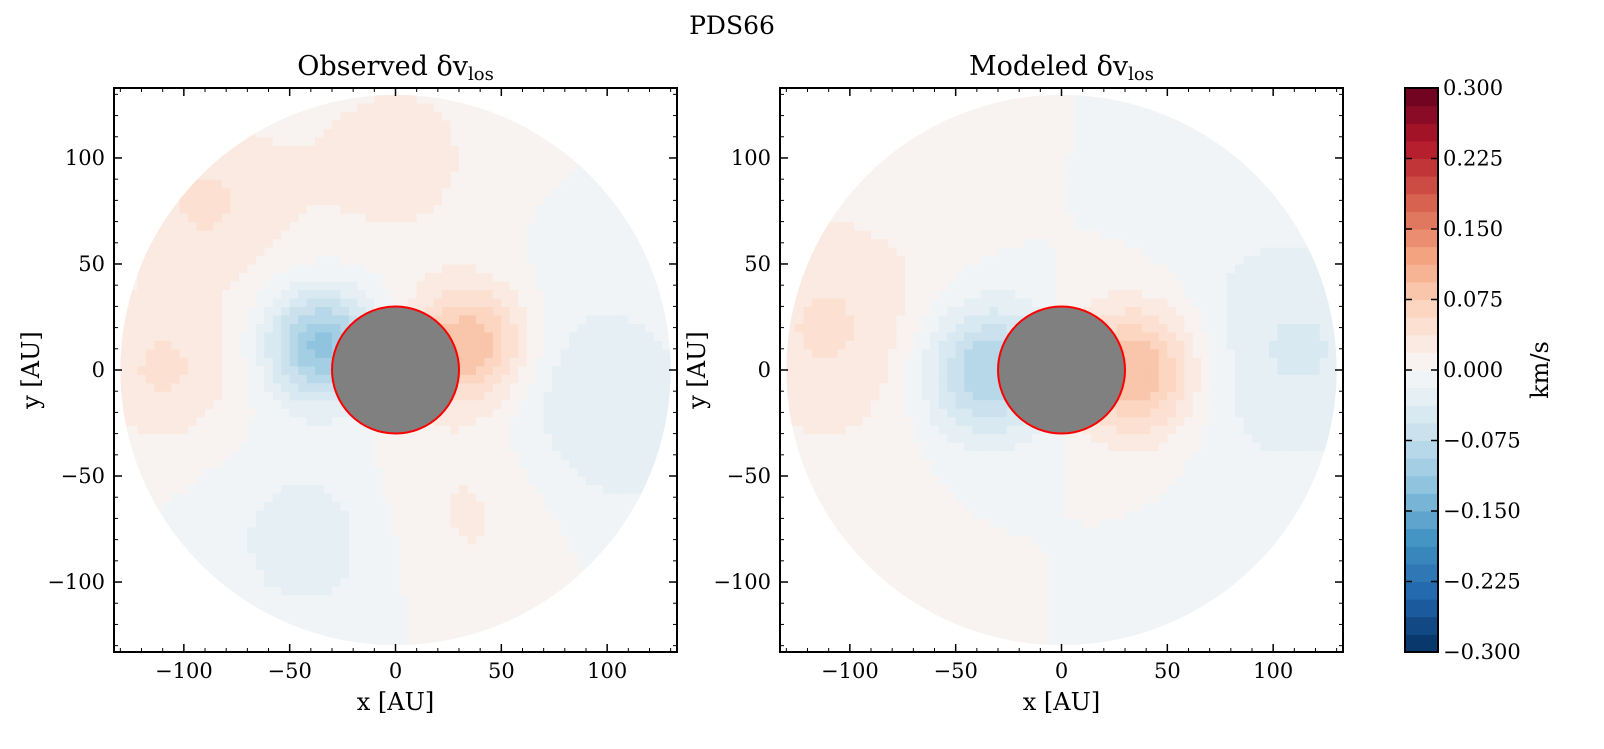 The height and width of the screenshot is (749, 1604). What do you see at coordinates (1473, 159) in the screenshot?
I see `colorbar-tick-label: 0.225` at bounding box center [1473, 159].